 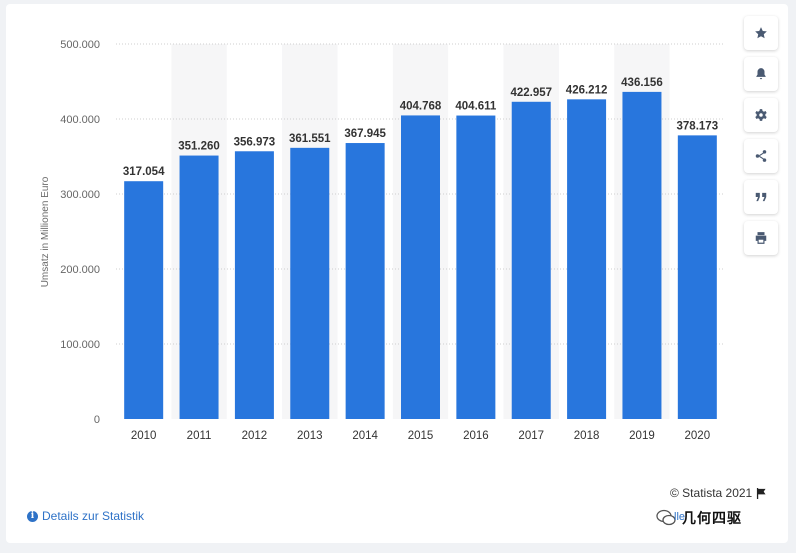 I want to click on x-tick-label: 2012, so click(x=255, y=436).